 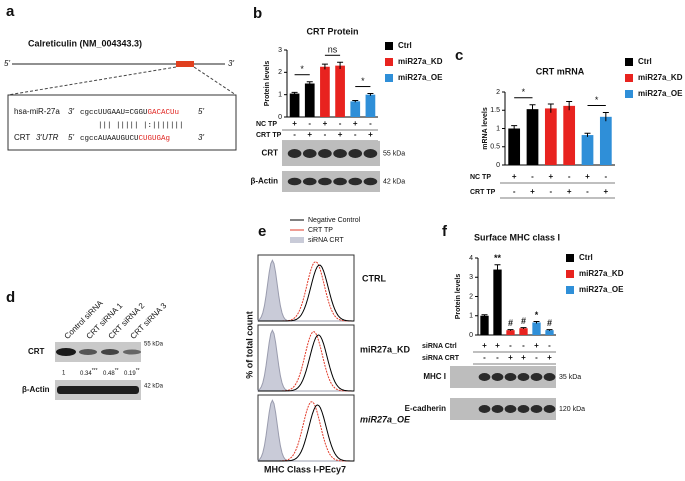 What do you see at coordinates (85, 43) in the screenshot?
I see `gene-name: Calreticulin (NM_004343.3)` at bounding box center [85, 43].